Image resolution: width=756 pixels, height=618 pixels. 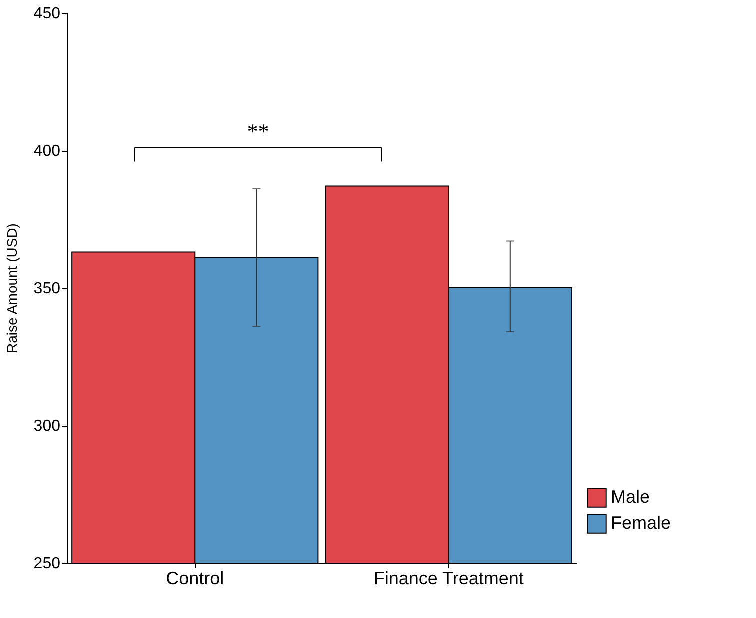 What do you see at coordinates (641, 523) in the screenshot?
I see `legend-label: Female` at bounding box center [641, 523].